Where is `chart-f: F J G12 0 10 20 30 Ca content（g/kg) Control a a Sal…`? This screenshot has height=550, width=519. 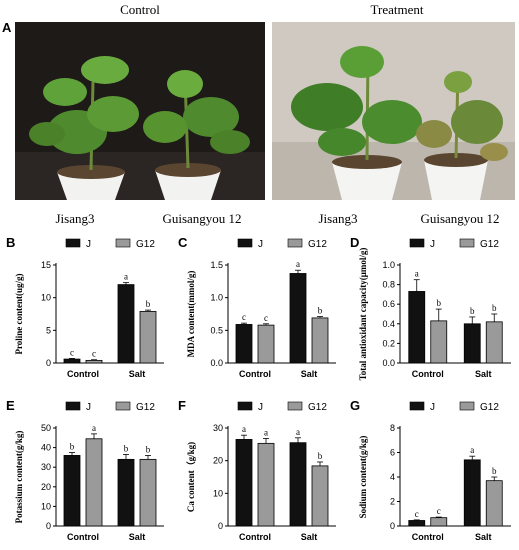
chart-f: F J G12 0 10 20 30 Ca content（g/kg) Control a a Sal… is located at coordinates (257, 470).